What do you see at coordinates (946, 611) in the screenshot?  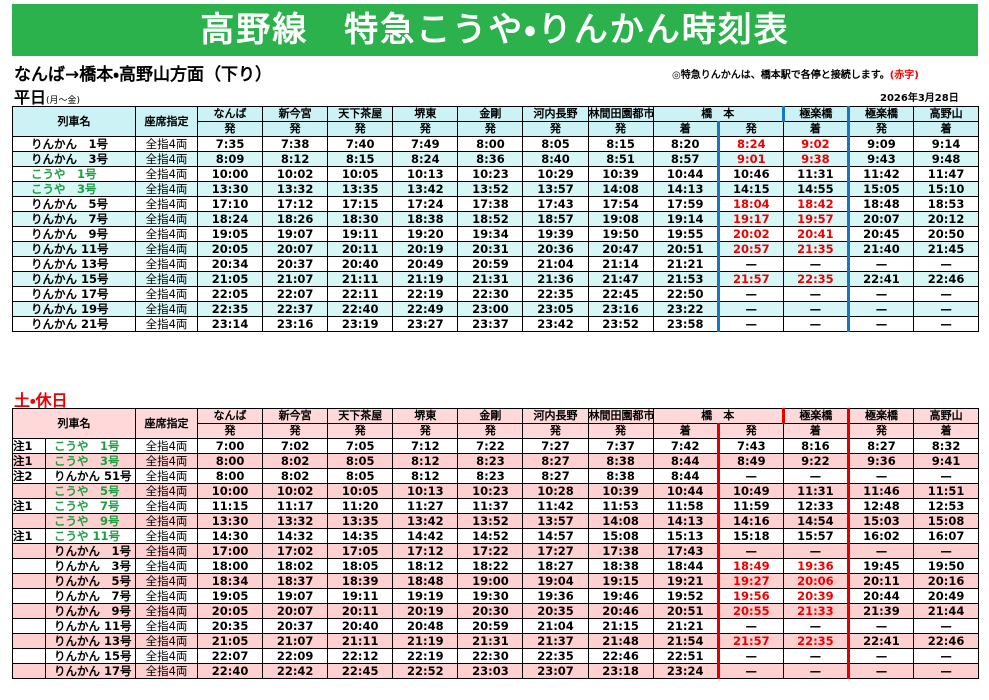 I see `time: 21:44` at bounding box center [946, 611].